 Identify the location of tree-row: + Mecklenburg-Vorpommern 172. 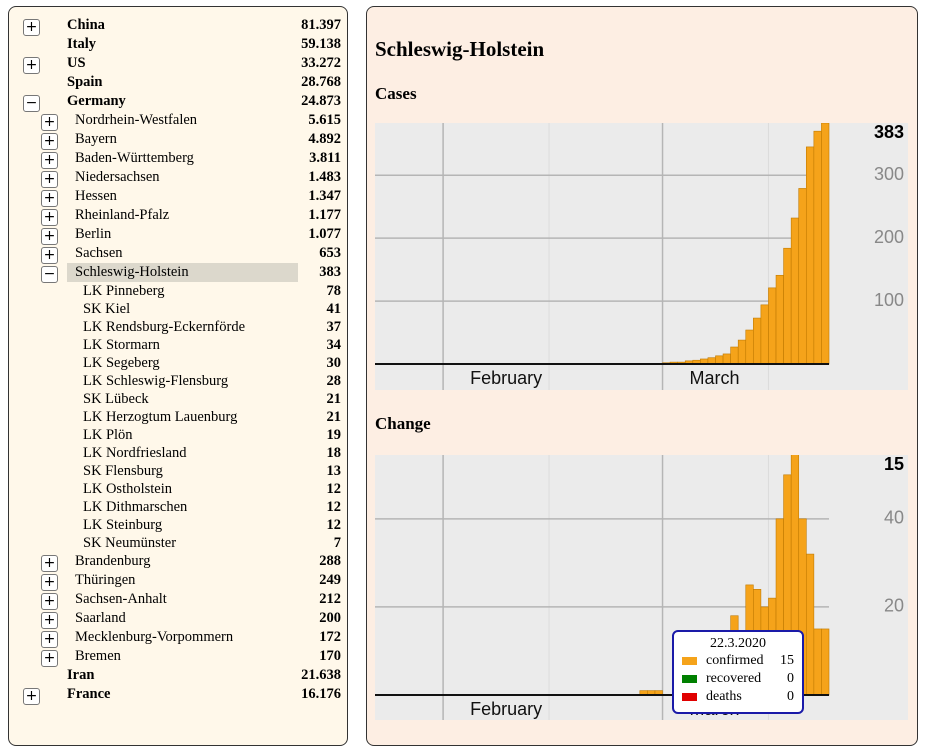
(175, 637).